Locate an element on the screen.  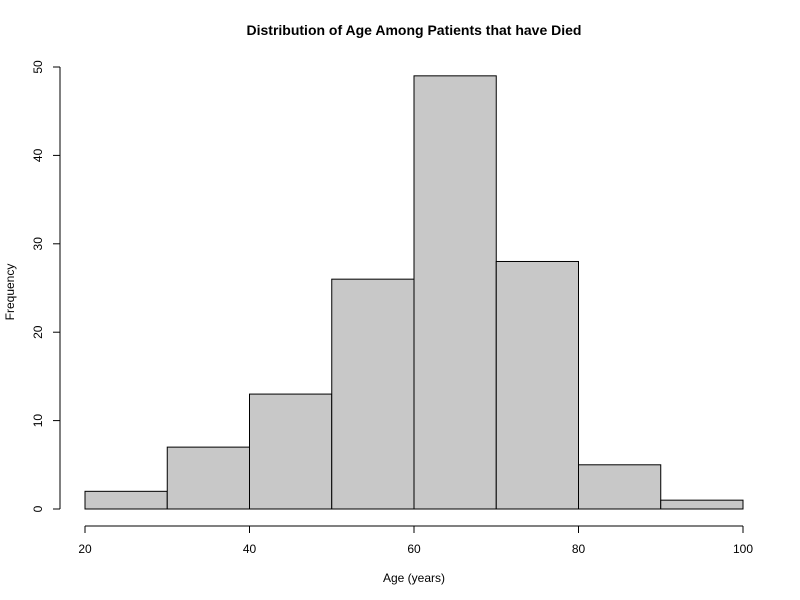
y-axis-label: Frequency is located at coordinates (10, 292).